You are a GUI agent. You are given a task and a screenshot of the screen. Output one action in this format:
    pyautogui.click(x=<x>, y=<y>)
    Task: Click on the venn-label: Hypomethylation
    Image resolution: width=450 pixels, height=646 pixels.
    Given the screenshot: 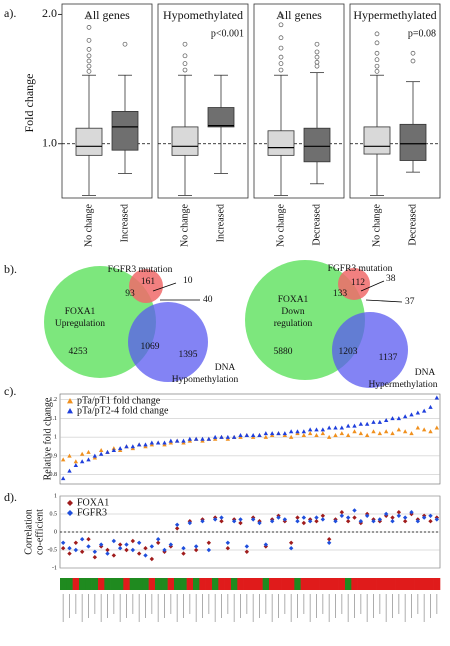 What is the action you would take?
    pyautogui.click(x=205, y=380)
    